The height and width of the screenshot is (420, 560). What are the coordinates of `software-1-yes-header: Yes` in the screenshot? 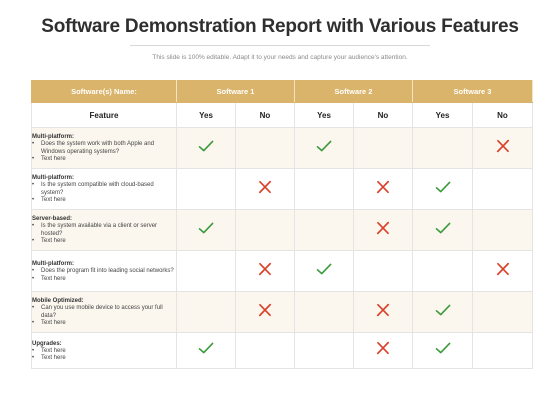 It's located at (206, 115).